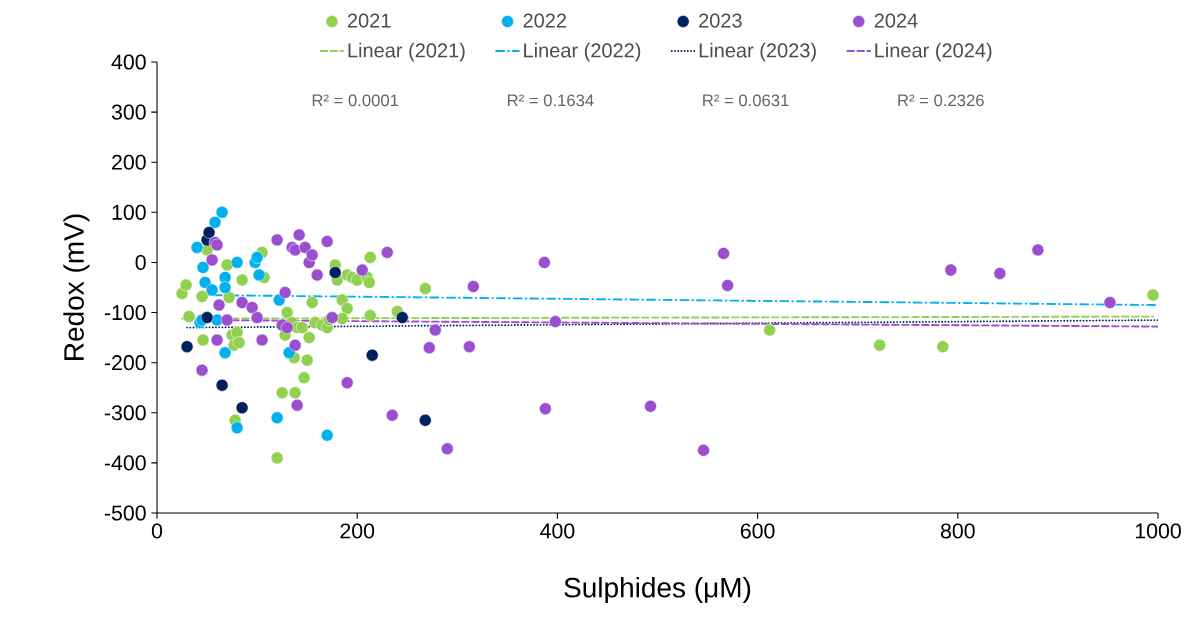 This screenshot has width=1195, height=644. What do you see at coordinates (355, 100) in the screenshot?
I see `annotation: R² = 0.0001` at bounding box center [355, 100].